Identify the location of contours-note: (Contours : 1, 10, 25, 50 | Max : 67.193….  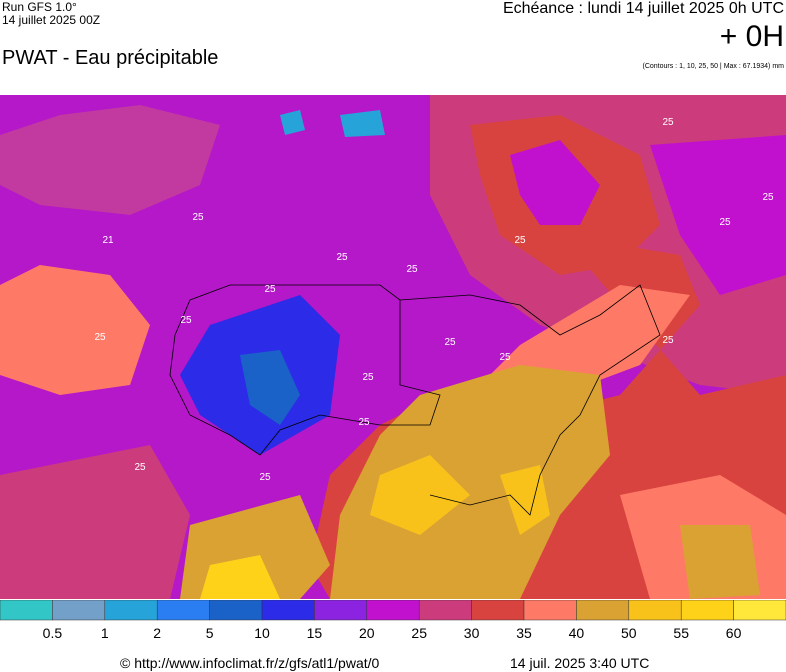
(713, 66).